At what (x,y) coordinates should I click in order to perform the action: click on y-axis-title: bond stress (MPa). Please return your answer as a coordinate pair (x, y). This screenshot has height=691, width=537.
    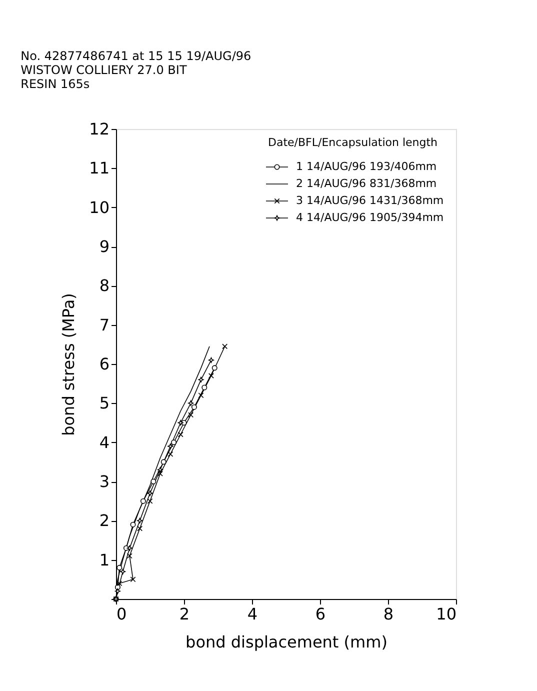
    Looking at the image, I should click on (68, 364).